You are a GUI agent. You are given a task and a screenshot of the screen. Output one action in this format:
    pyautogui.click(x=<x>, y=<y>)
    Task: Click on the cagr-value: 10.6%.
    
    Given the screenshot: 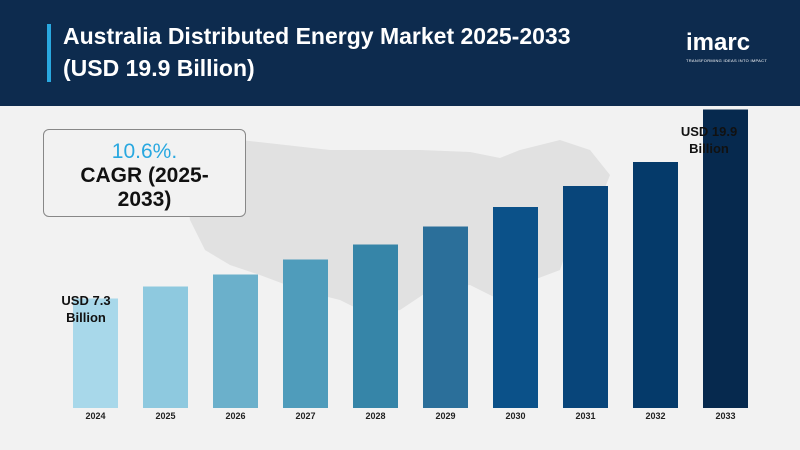 What is the action you would take?
    pyautogui.click(x=144, y=151)
    